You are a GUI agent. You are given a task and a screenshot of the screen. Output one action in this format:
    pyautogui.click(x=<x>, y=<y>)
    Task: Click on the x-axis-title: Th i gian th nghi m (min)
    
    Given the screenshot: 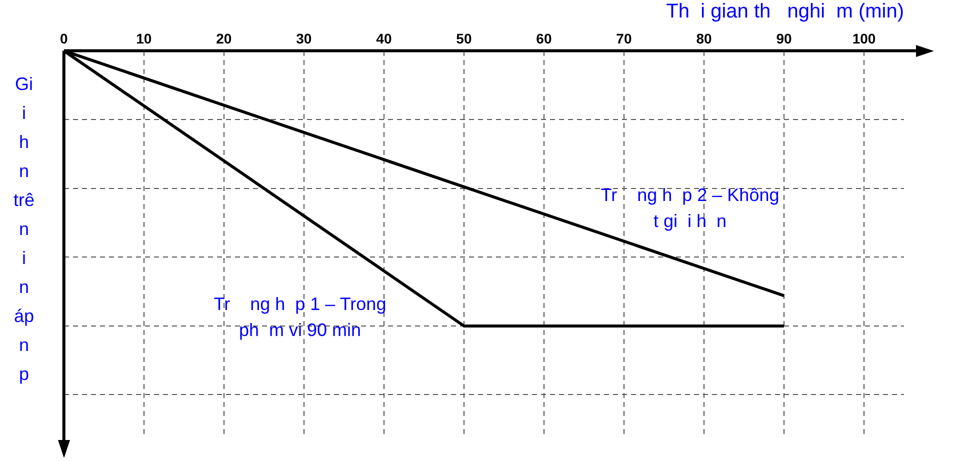 What is the action you would take?
    pyautogui.click(x=785, y=11)
    